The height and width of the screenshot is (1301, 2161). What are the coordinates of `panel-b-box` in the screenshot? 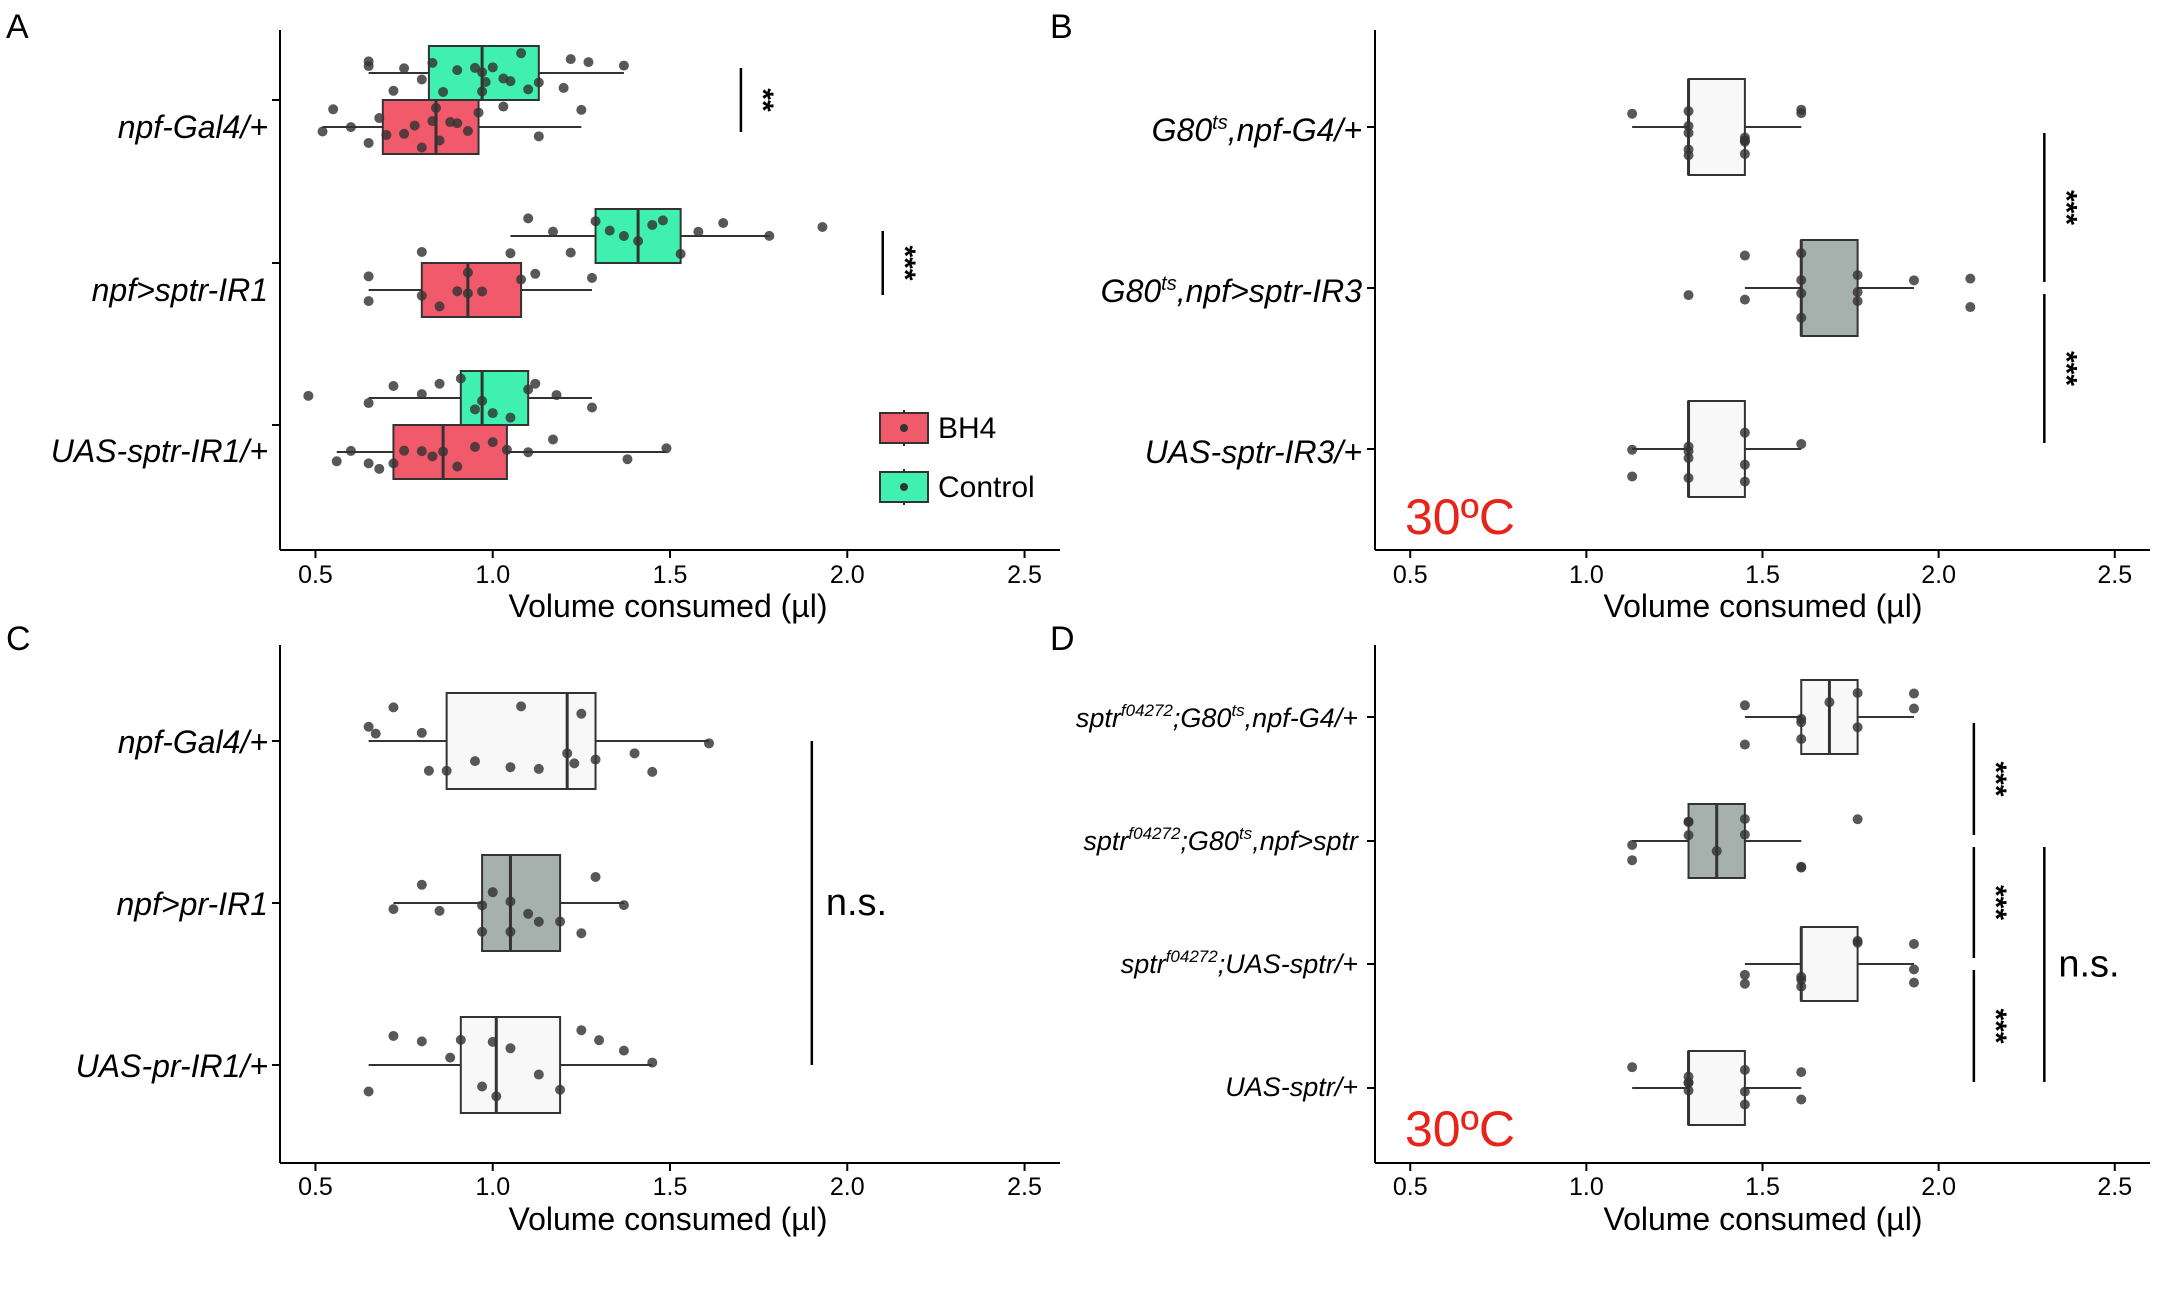 It's located at (1716, 449).